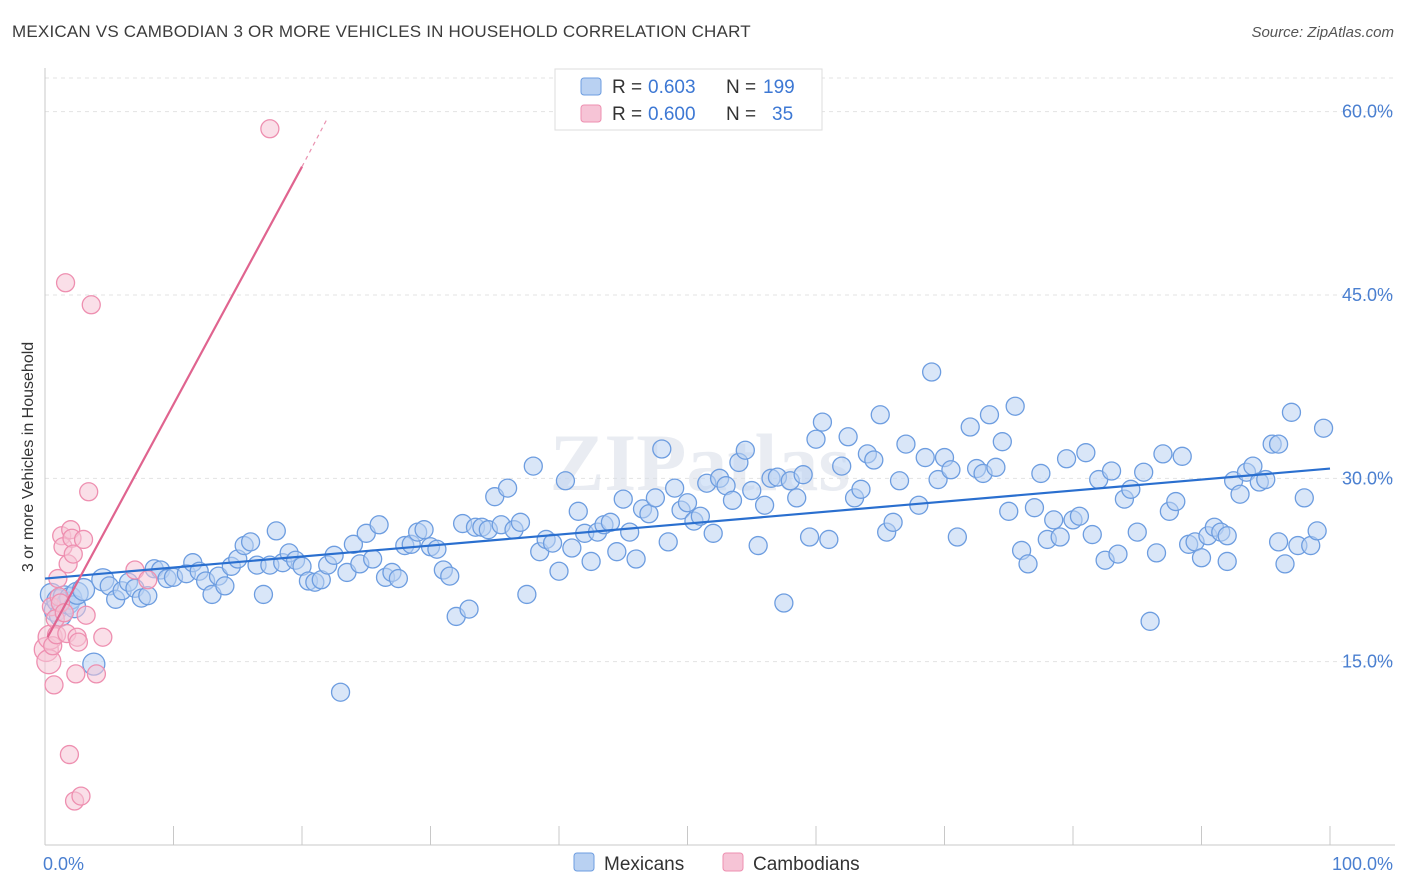 The width and height of the screenshot is (1406, 892). What do you see at coordinates (733, 862) in the screenshot?
I see `legend-bottom-swatch-cambodians` at bounding box center [733, 862].